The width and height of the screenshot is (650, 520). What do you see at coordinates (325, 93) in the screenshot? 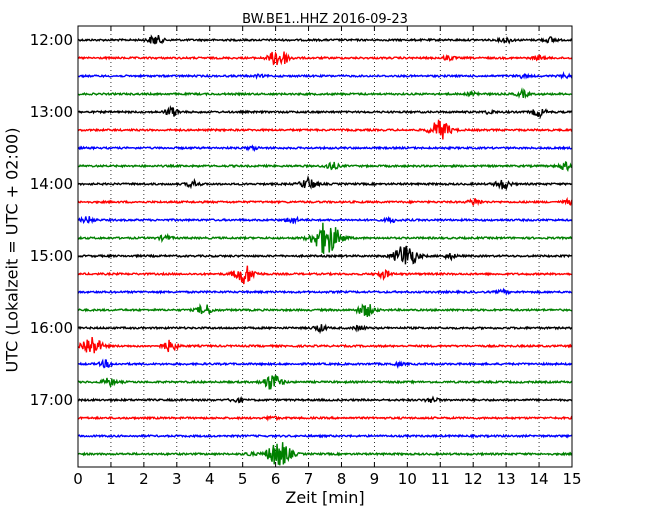
I see `trace-12:45` at bounding box center [325, 93].